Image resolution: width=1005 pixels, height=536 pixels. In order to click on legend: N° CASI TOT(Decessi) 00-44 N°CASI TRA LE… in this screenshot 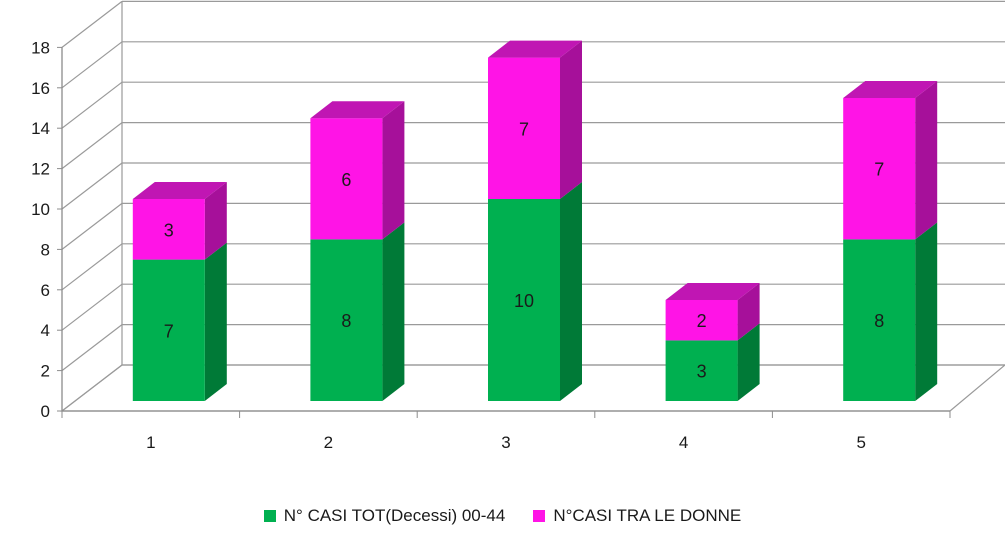, I will do `click(502, 516)`.